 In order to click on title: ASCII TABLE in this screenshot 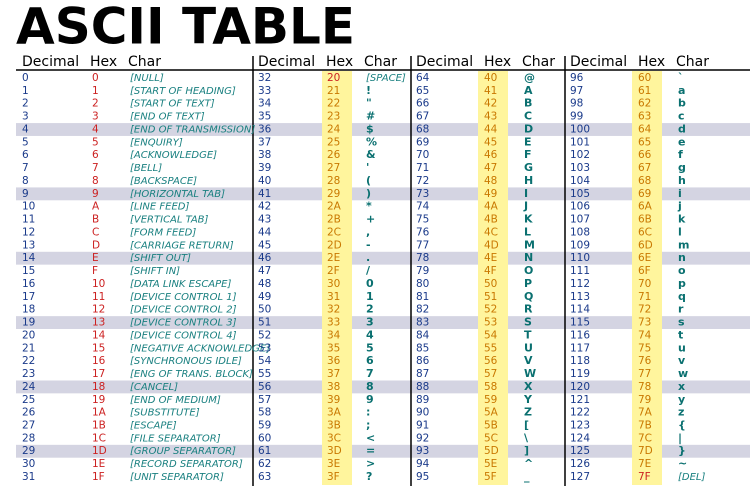, I will do `click(185, 28)`.